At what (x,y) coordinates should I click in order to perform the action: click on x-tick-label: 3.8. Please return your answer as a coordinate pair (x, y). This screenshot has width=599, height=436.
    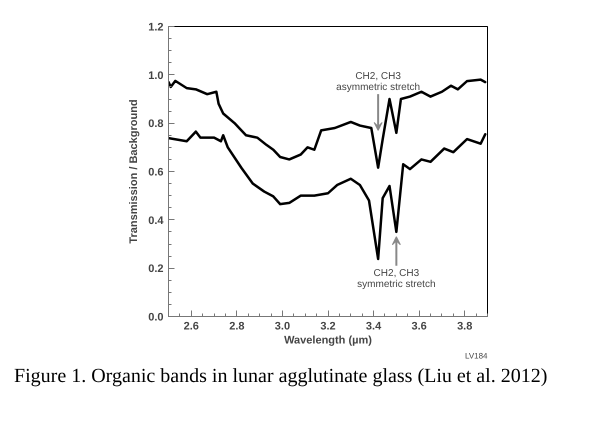
    Looking at the image, I should click on (464, 326).